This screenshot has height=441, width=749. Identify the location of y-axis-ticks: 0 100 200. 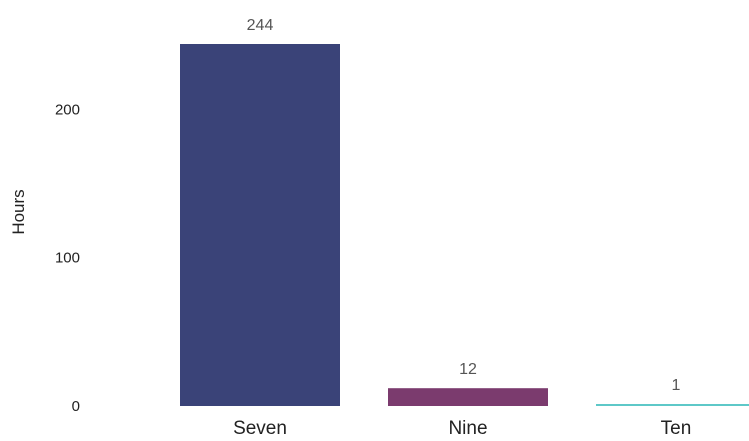
(67, 258).